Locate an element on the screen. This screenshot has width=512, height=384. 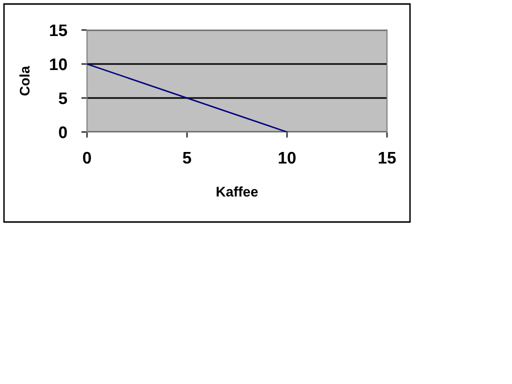
x-tick-label: 5 is located at coordinates (187, 158).